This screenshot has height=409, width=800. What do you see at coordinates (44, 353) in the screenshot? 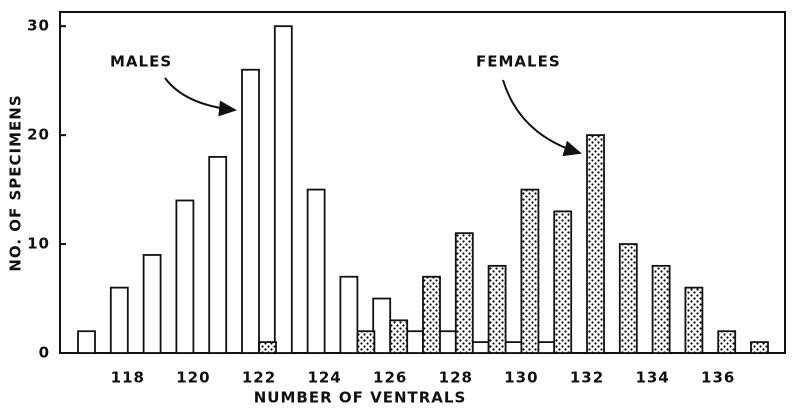
I see `y-tick-label: 0` at bounding box center [44, 353].